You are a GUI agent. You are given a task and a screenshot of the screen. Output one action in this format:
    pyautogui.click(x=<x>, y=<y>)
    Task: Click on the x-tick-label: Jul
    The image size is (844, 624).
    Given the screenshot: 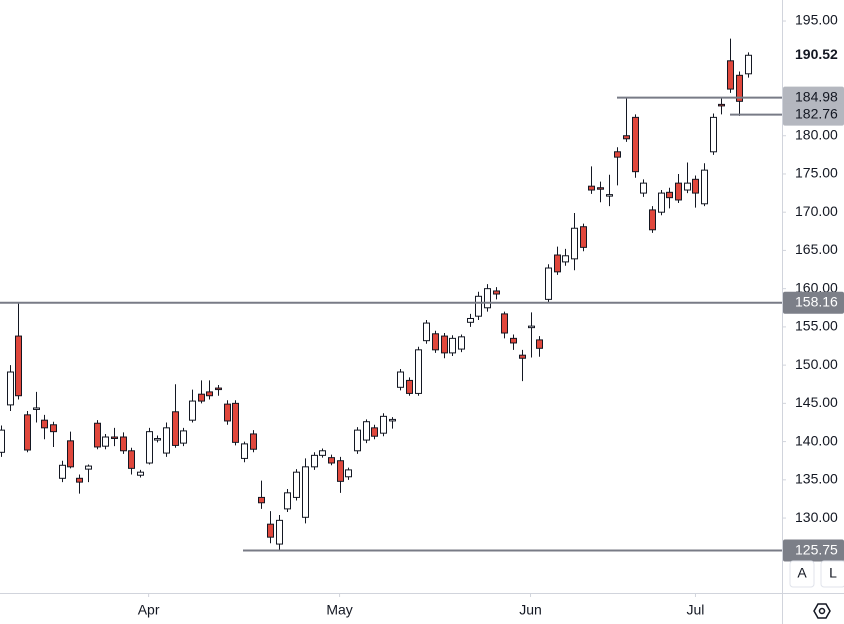 What is the action you would take?
    pyautogui.click(x=696, y=610)
    